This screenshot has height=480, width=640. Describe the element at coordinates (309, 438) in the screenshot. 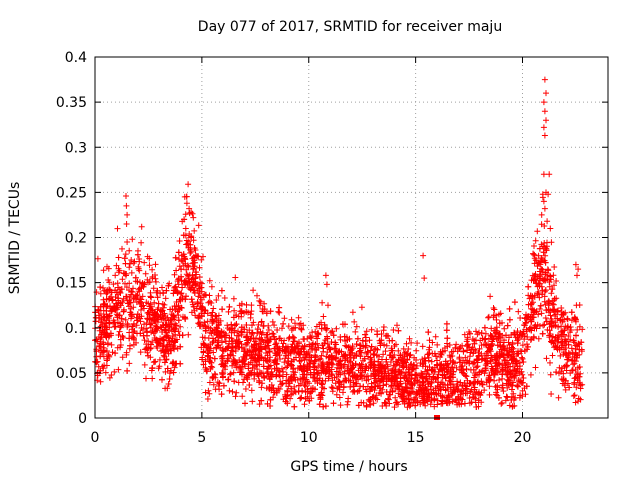

I see `x-tick-label: 10` at that location.